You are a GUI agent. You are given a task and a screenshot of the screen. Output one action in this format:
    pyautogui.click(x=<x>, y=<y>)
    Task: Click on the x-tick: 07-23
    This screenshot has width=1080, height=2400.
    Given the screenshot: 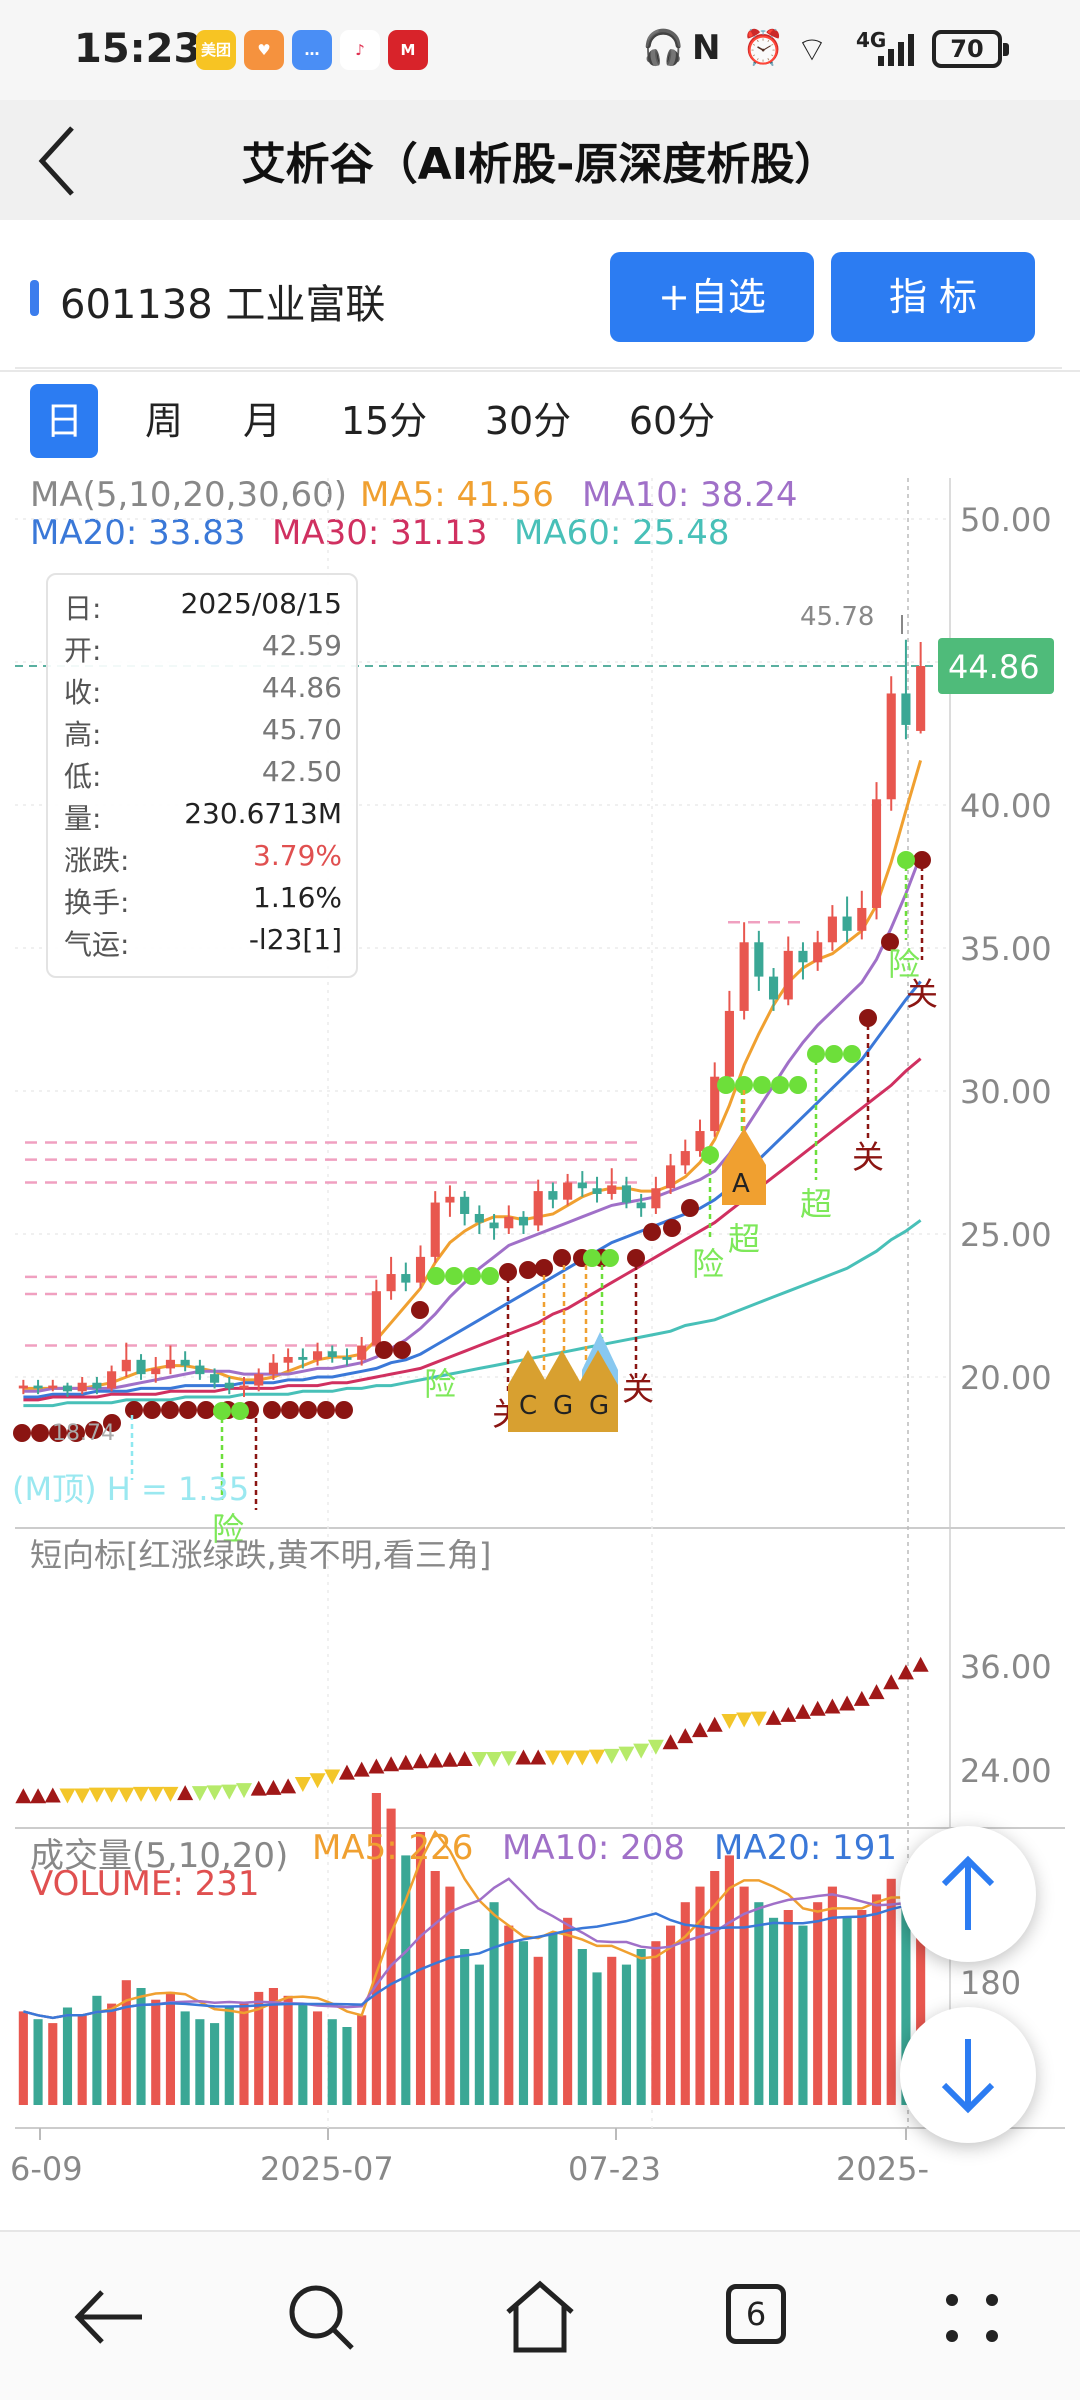 What is the action you would take?
    pyautogui.click(x=614, y=2169)
    